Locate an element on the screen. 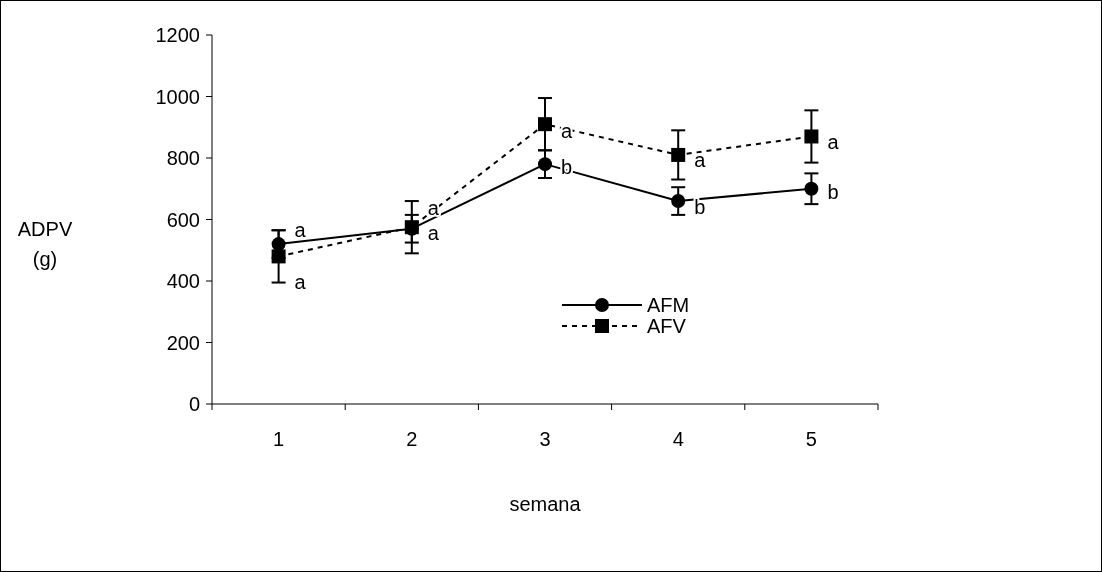 This screenshot has width=1102, height=572. x-tick-label: 2 is located at coordinates (412, 439).